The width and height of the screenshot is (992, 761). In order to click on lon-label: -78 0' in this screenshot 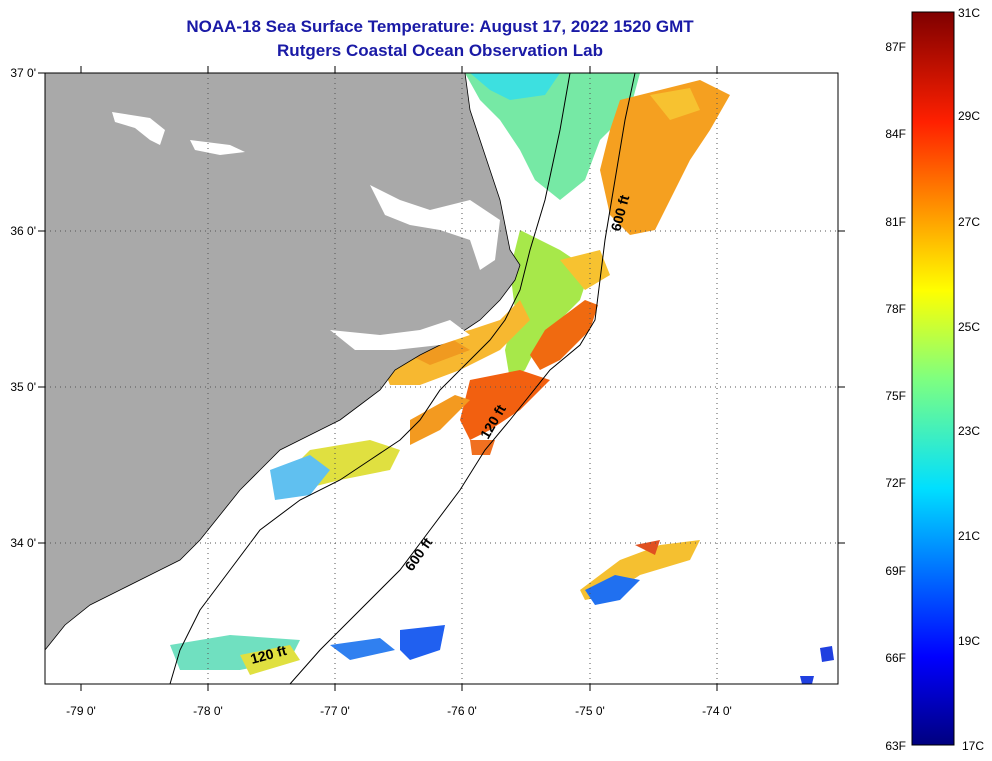, I will do `click(208, 711)`.